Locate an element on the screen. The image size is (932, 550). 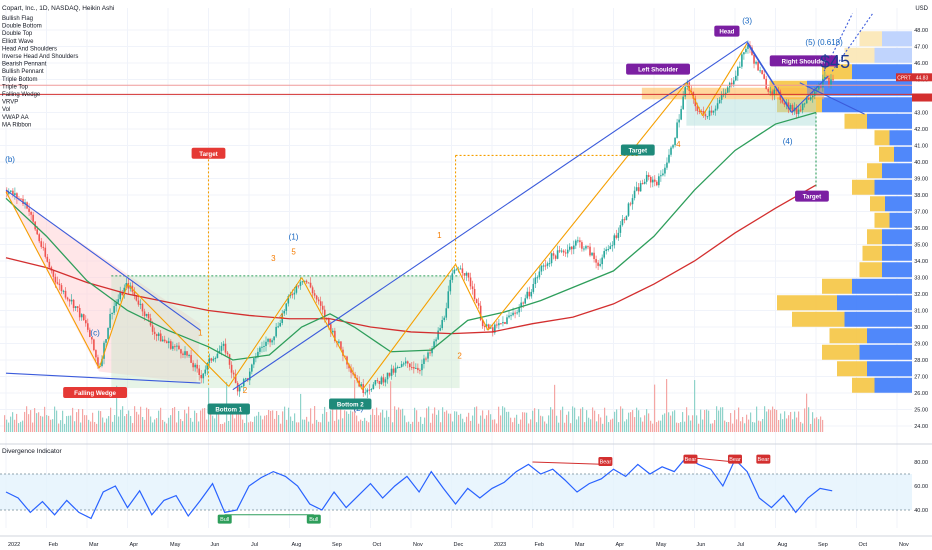
legend-item: Bearish Pennant is located at coordinates (24, 65).